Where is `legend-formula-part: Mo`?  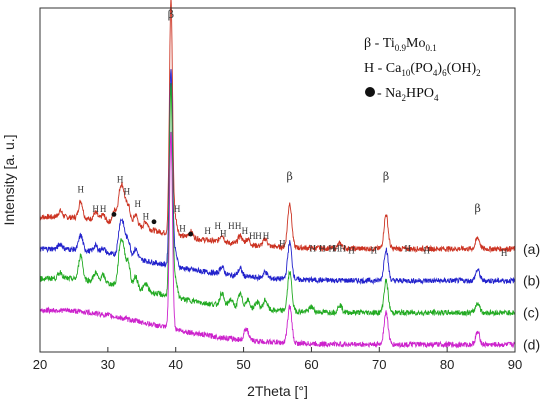 legend-formula-part: Mo is located at coordinates (415, 43).